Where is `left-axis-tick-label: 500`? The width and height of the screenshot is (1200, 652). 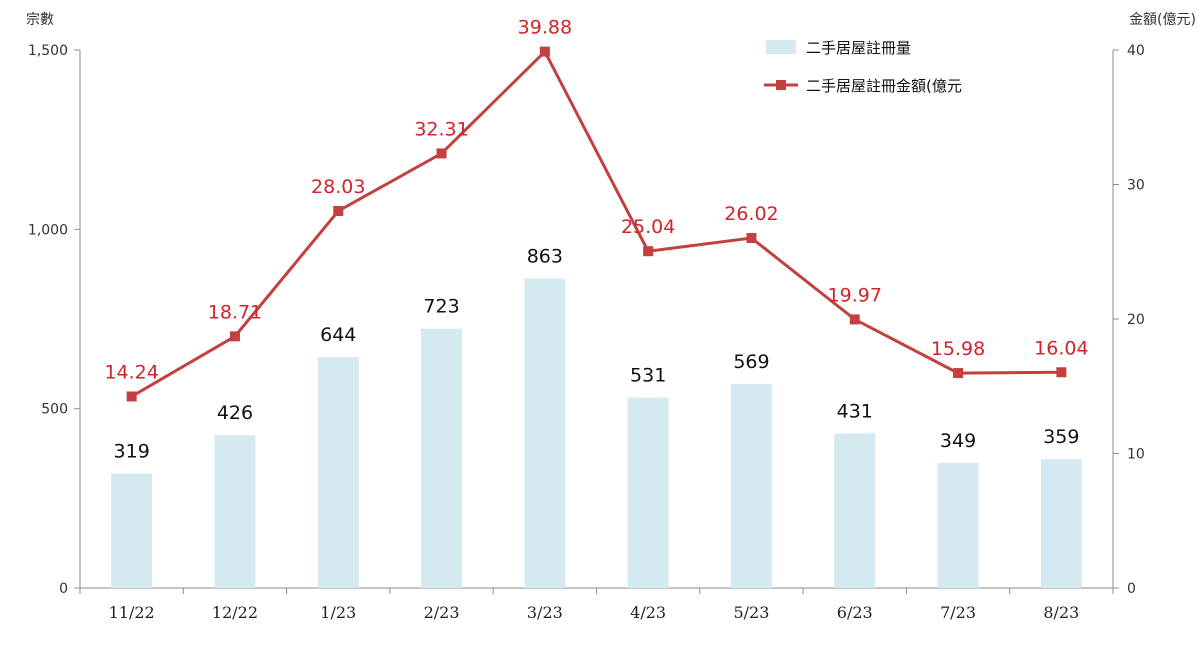 left-axis-tick-label: 500 is located at coordinates (54, 410).